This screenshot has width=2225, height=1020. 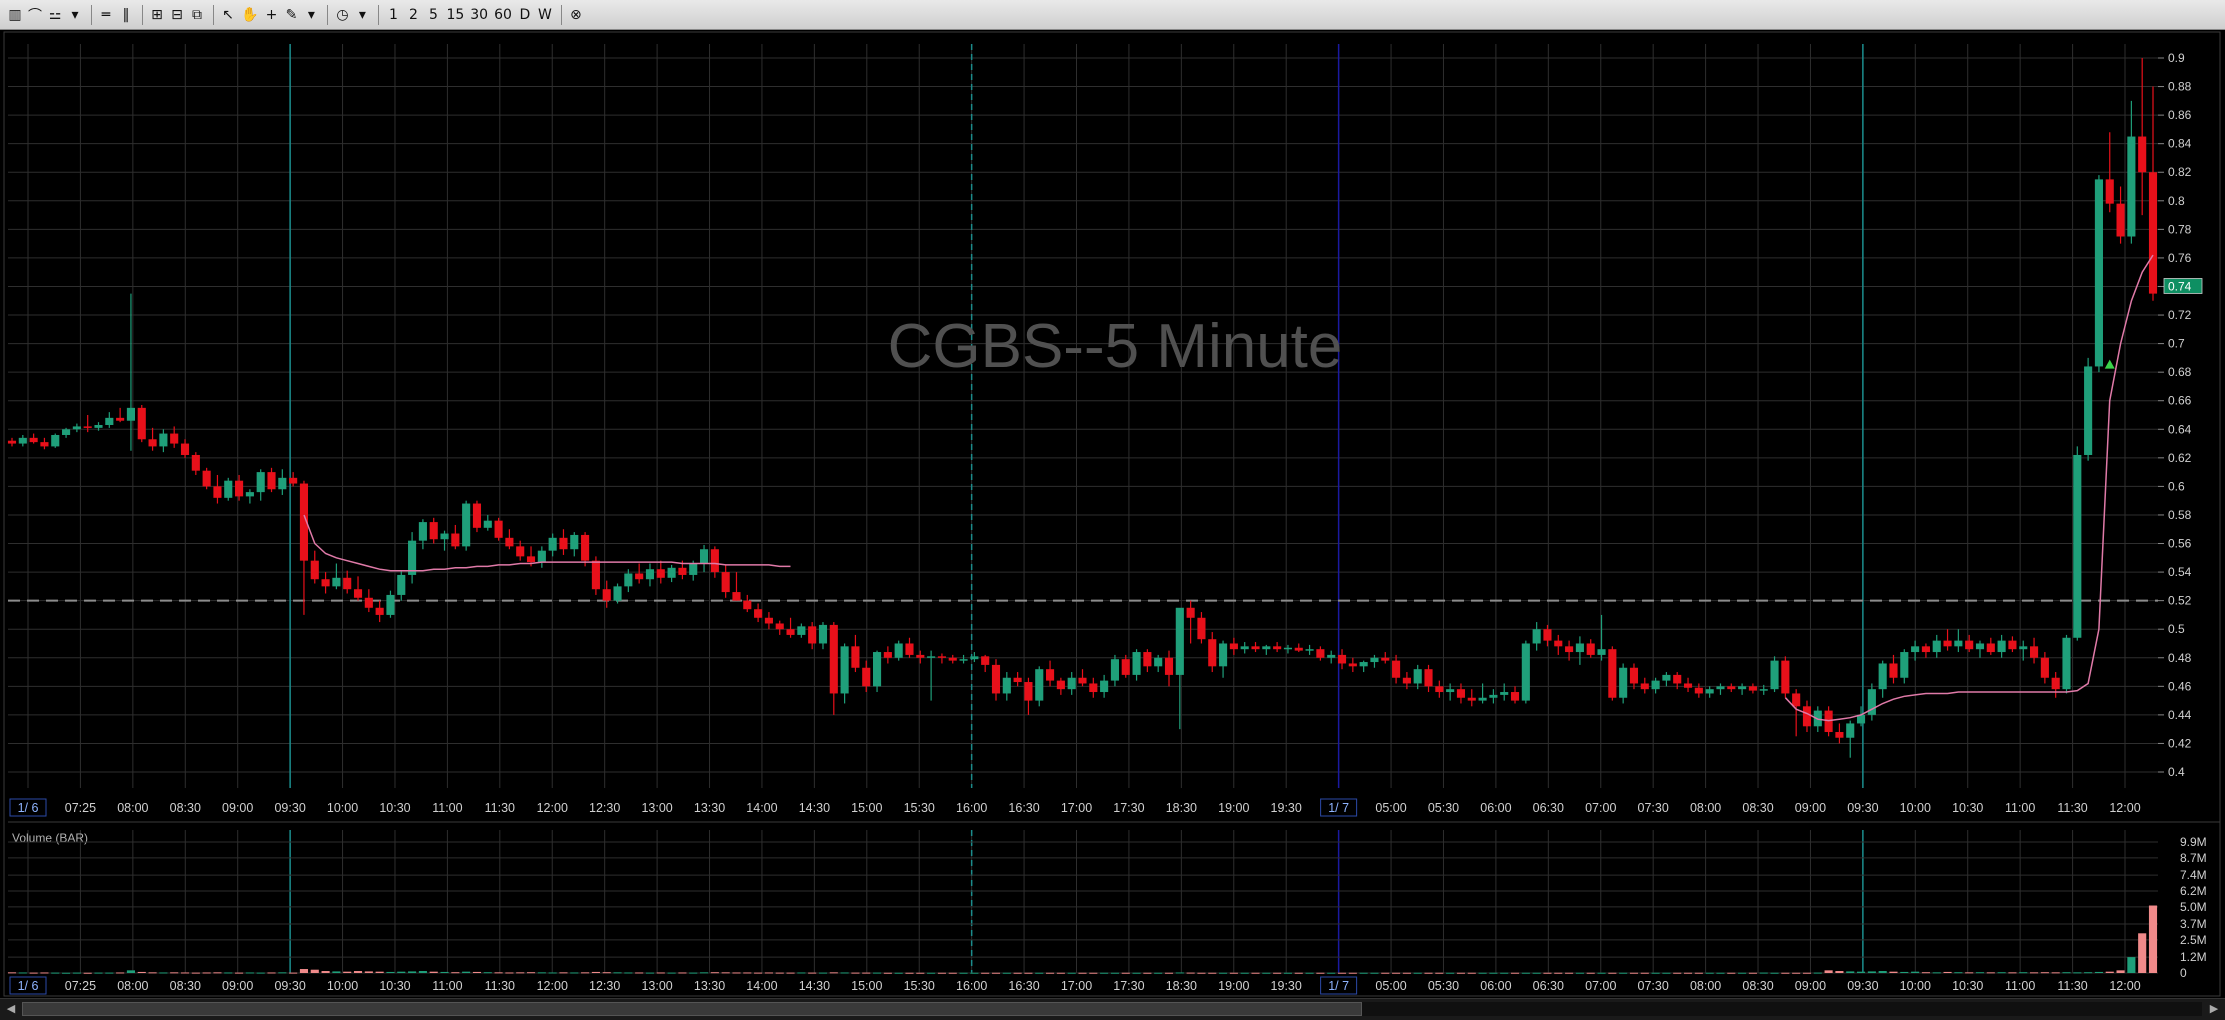 What do you see at coordinates (106, 14) in the screenshot?
I see `hline-icon: ═` at bounding box center [106, 14].